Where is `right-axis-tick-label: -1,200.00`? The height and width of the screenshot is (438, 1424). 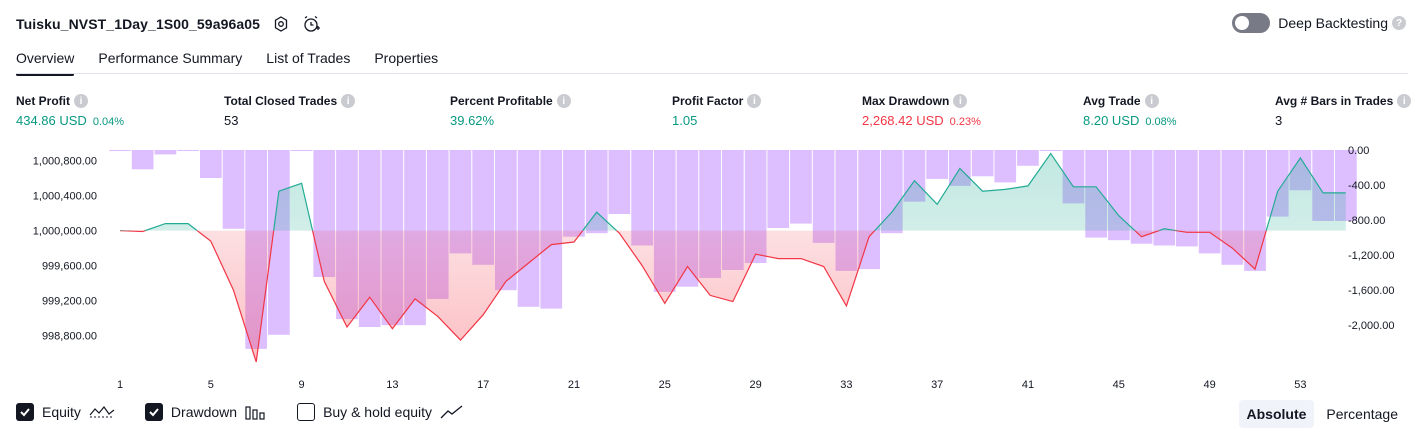
right-axis-tick-label: -1,200.00 is located at coordinates (1371, 256).